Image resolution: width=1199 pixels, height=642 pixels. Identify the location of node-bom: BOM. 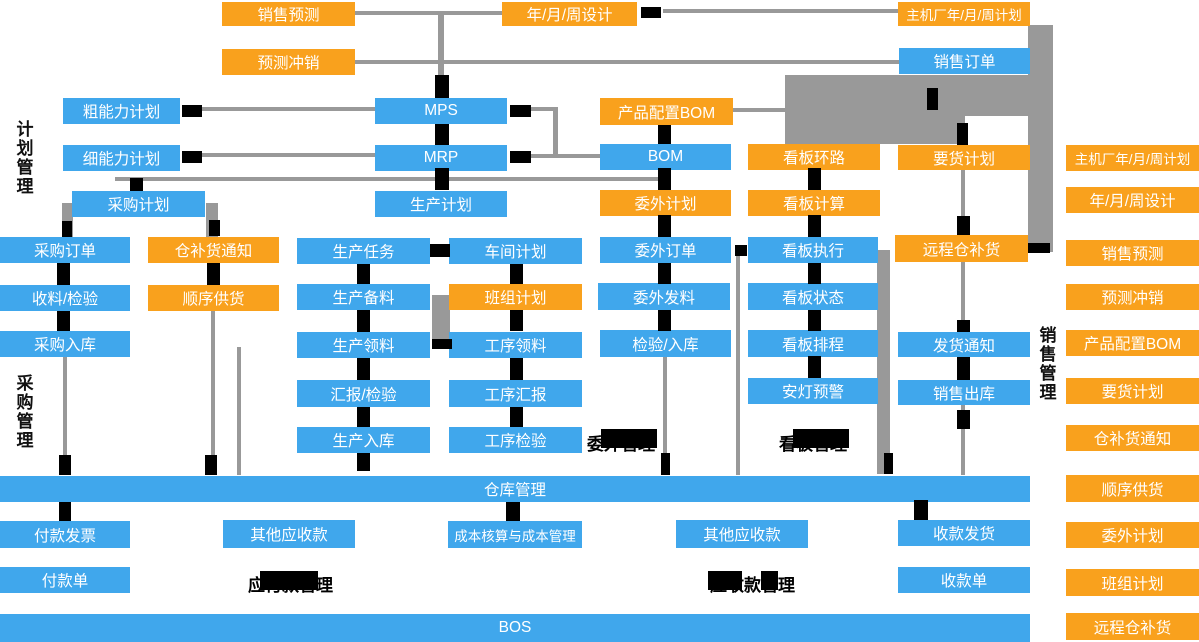
(665, 157).